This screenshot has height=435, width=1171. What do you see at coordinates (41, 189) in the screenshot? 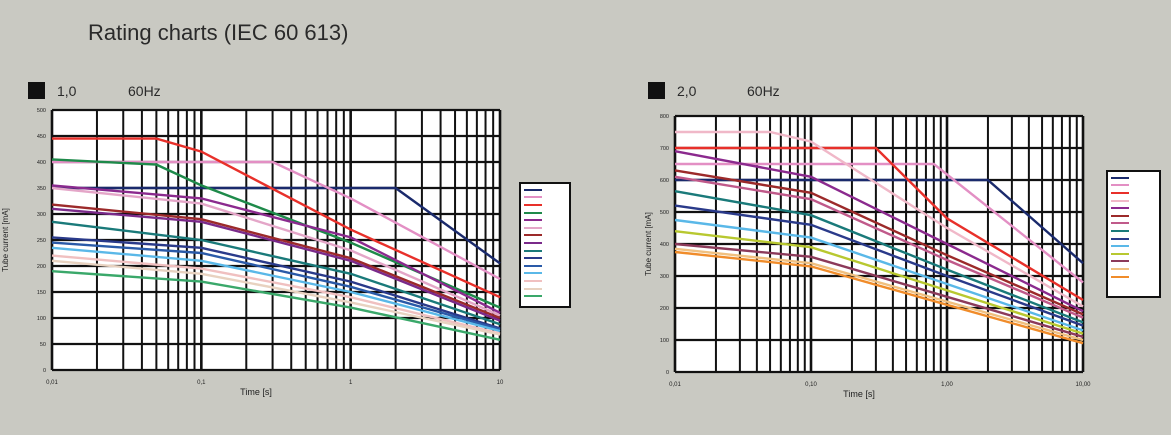
I see `chart-1-y-tick-label: 350` at bounding box center [41, 189].